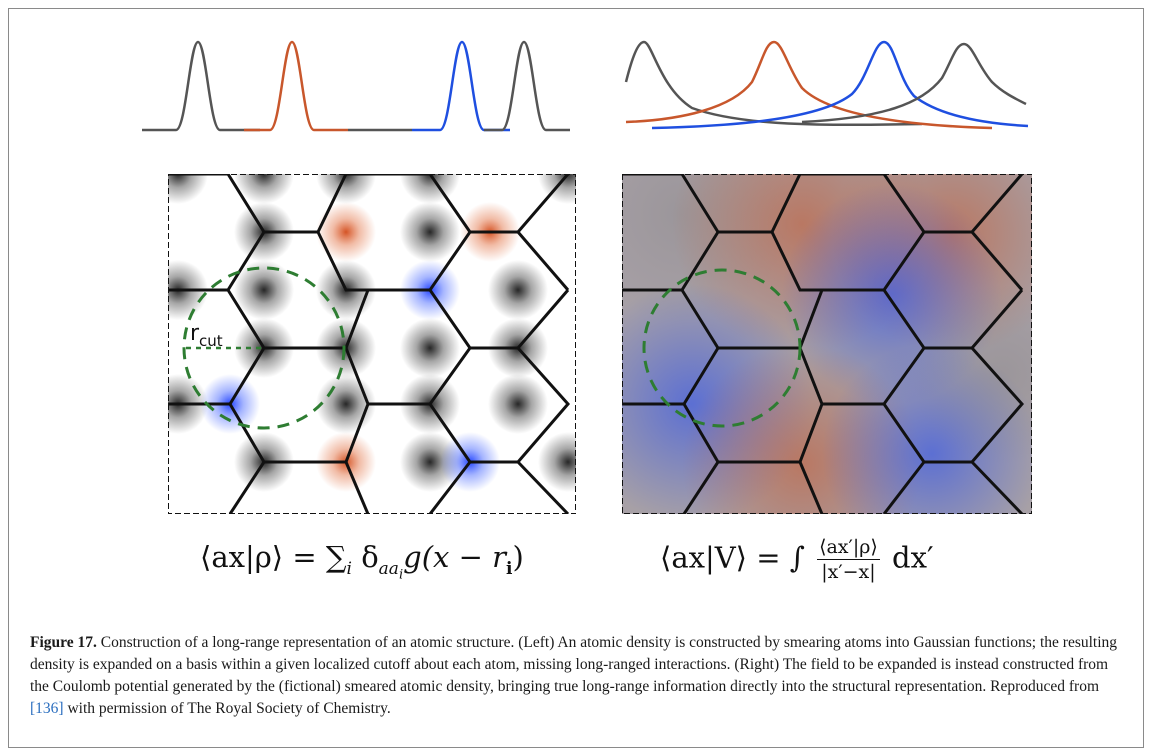 The width and height of the screenshot is (1152, 756). What do you see at coordinates (264, 348) in the screenshot?
I see `cutoff-circle` at bounding box center [264, 348].